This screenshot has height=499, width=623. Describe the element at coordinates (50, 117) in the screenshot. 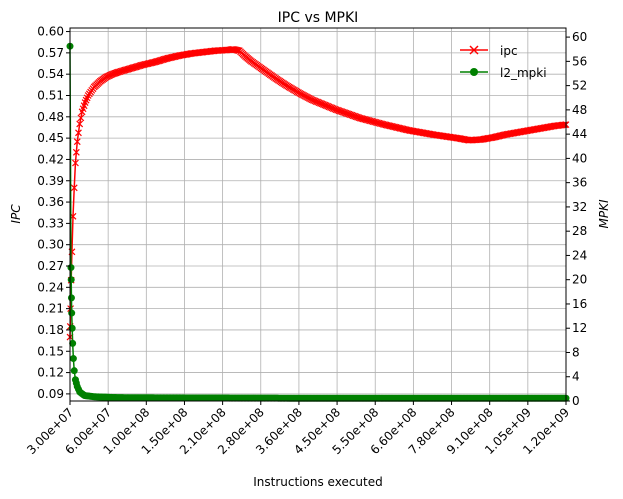

I see `y-left-tick-label: 0.48` at that location.